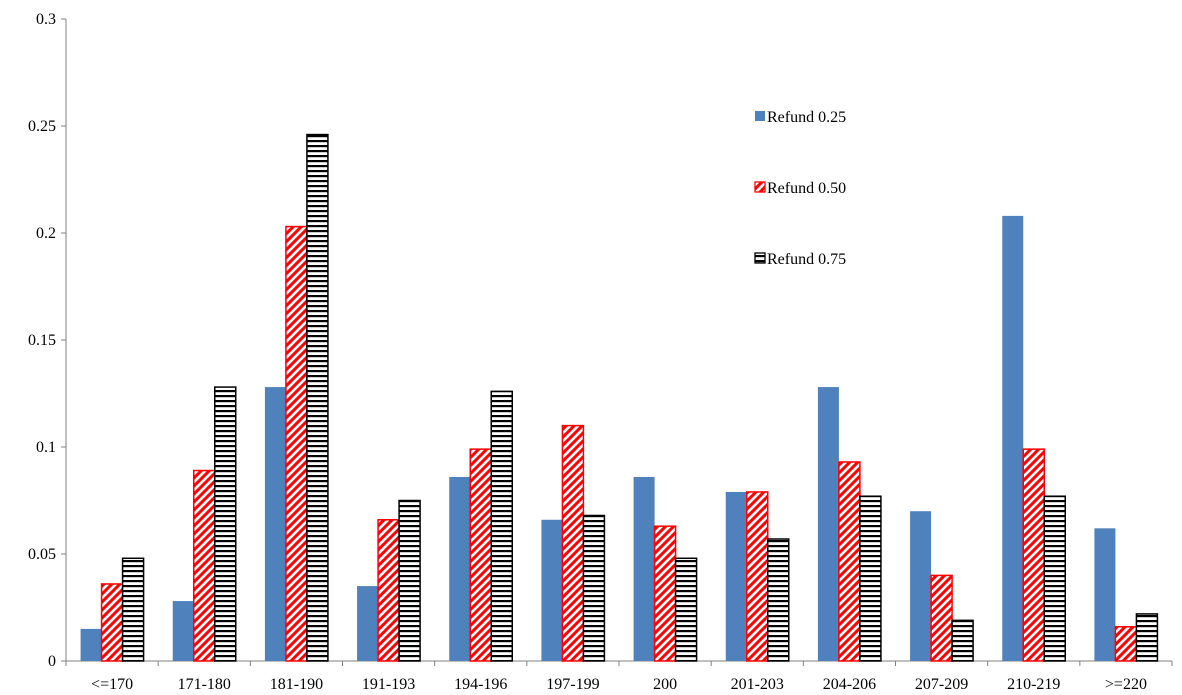  What do you see at coordinates (1033, 684) in the screenshot?
I see `x-tick-label: 210-219` at bounding box center [1033, 684].